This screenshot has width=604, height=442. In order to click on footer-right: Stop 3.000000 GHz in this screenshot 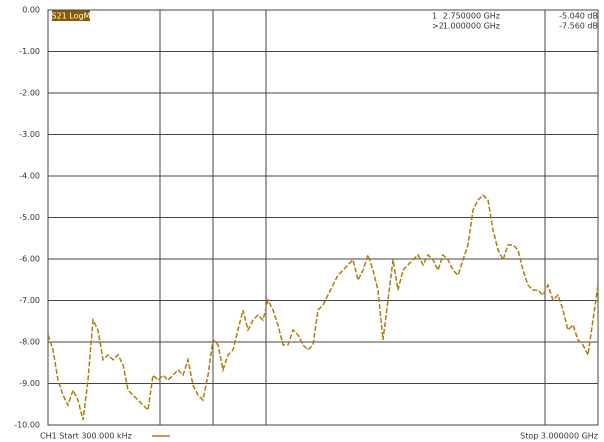, I will do `click(559, 436)`.